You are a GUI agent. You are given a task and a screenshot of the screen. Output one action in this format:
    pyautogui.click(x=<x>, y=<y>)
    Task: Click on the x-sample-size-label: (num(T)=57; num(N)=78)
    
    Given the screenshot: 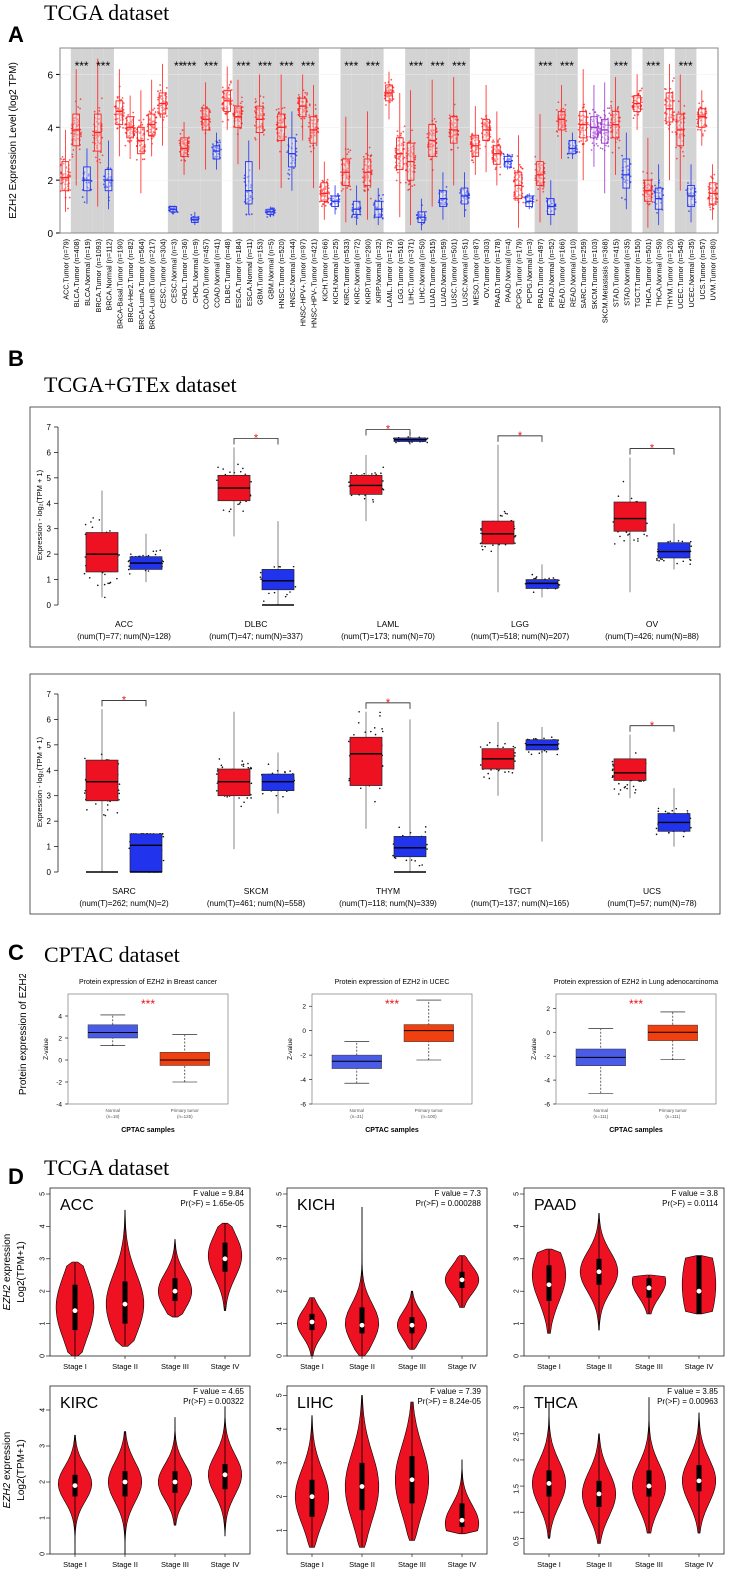 What is the action you would take?
    pyautogui.click(x=652, y=903)
    